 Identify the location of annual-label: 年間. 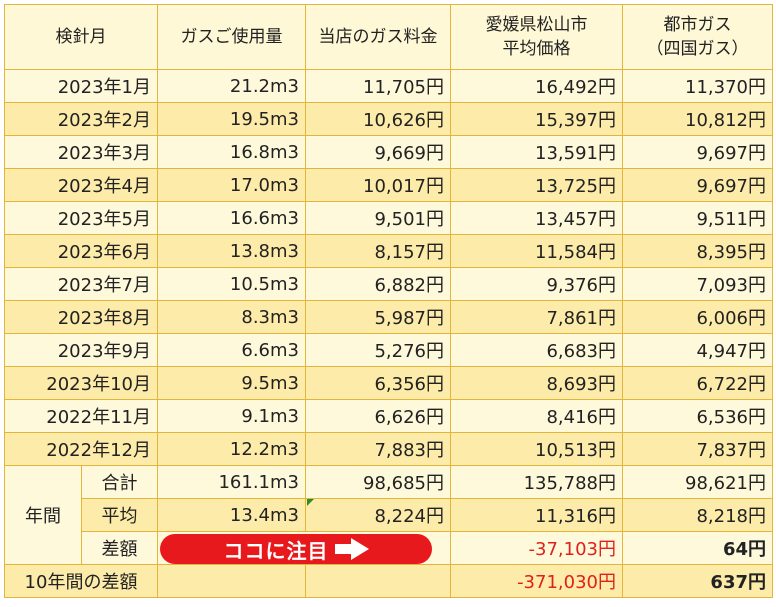
(43, 515).